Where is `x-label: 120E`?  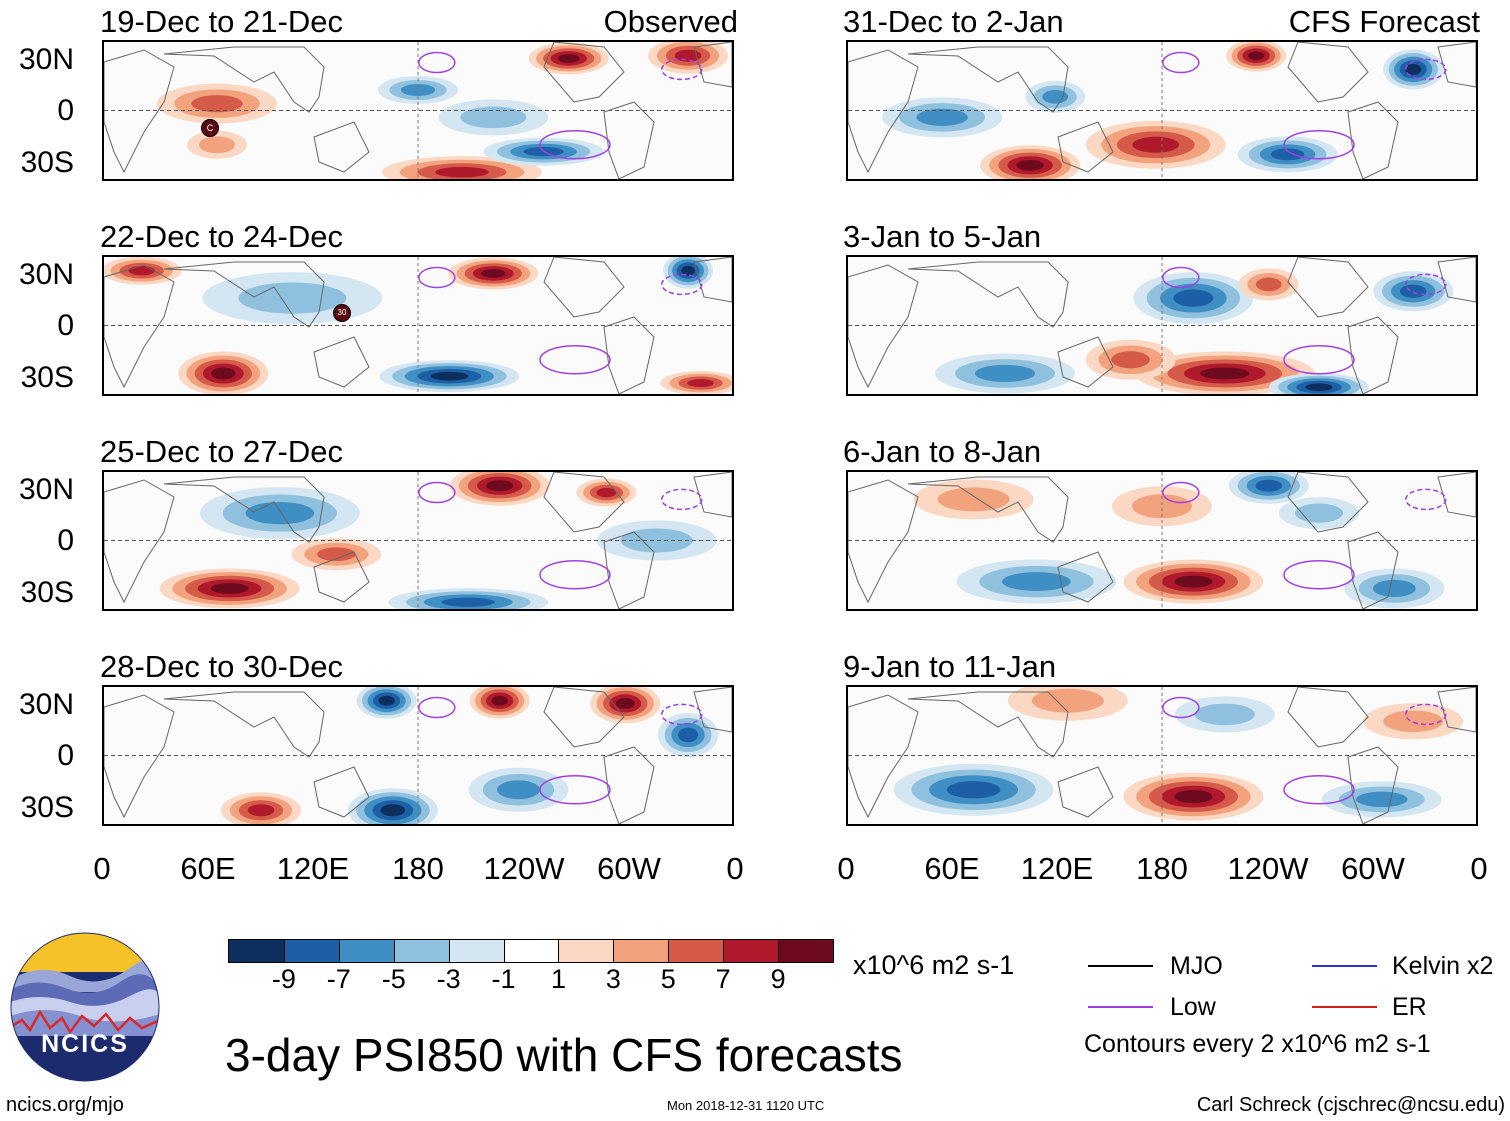
x-label: 120E is located at coordinates (313, 868).